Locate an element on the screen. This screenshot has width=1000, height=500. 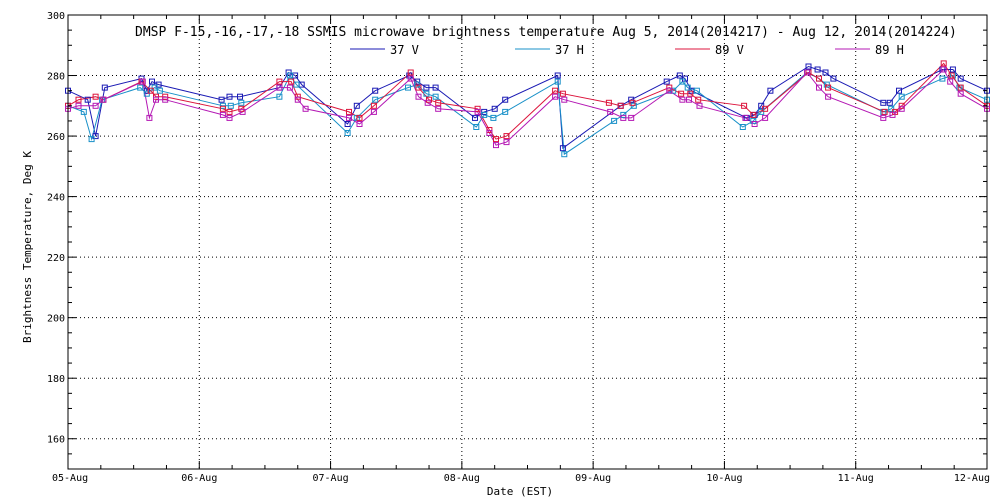
y-tick-label: 240 is located at coordinates (56, 198).